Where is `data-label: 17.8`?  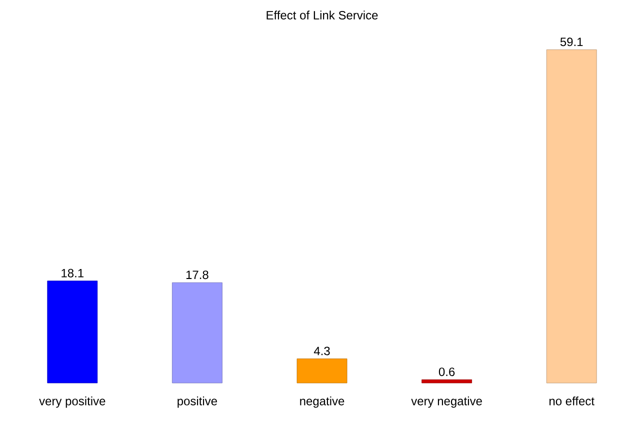
data-label: 17.8 is located at coordinates (197, 275).